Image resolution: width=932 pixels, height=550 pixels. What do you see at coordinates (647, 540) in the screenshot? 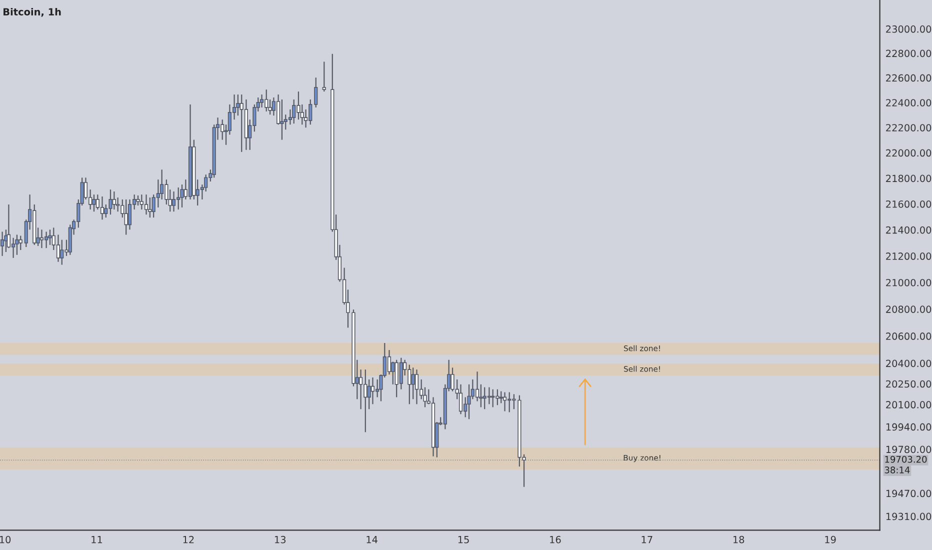
I see `x-tick-label: 17` at bounding box center [647, 540].